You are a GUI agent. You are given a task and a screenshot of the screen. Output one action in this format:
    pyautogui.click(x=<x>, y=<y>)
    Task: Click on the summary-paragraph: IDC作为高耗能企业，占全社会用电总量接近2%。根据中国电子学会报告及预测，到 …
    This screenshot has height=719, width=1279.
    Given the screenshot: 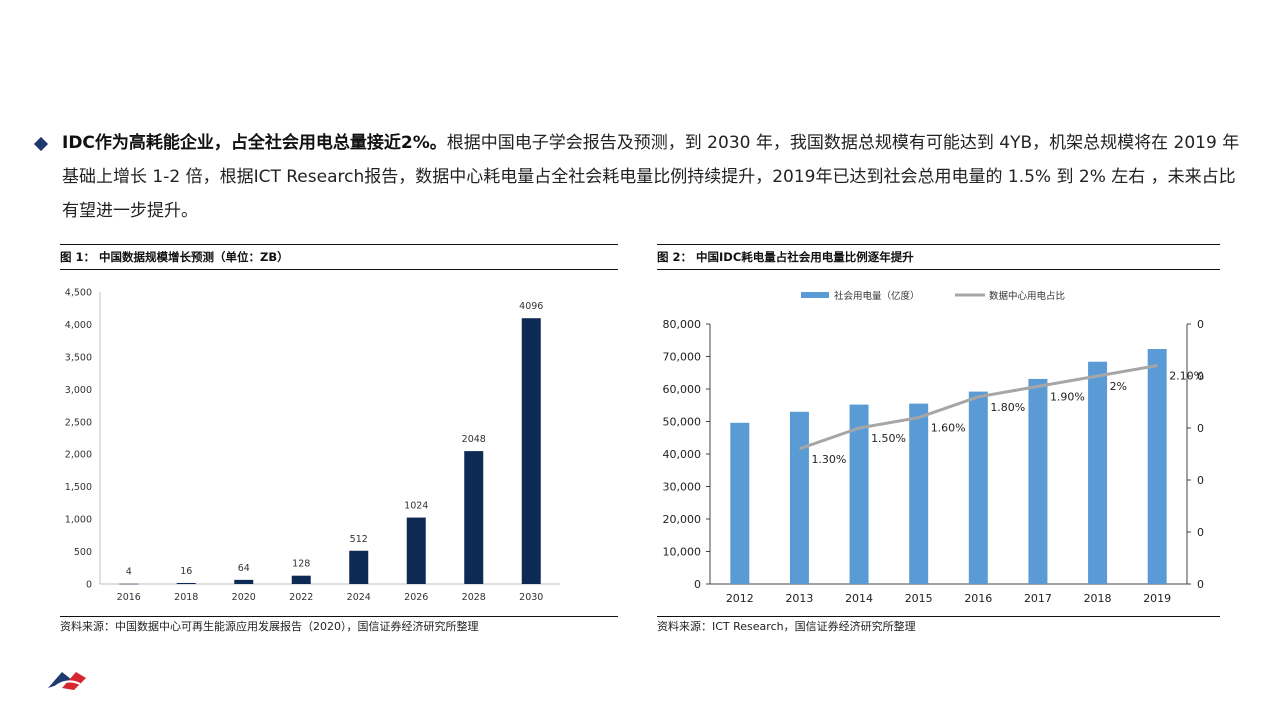 What is the action you would take?
    pyautogui.click(x=654, y=177)
    